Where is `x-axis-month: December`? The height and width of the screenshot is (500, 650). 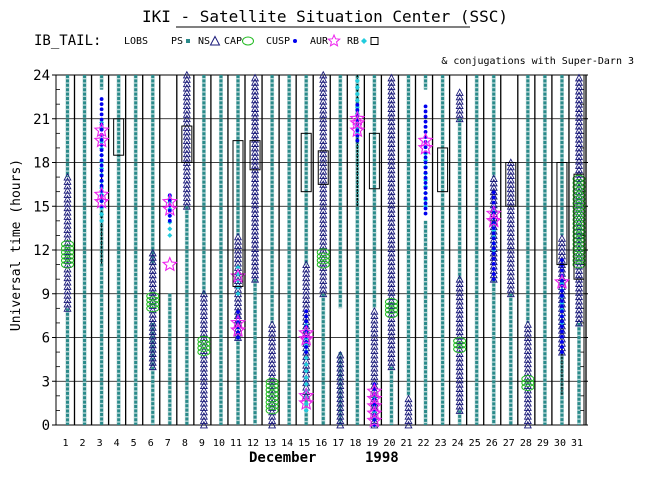
x-axis-month: December is located at coordinates (282, 458).